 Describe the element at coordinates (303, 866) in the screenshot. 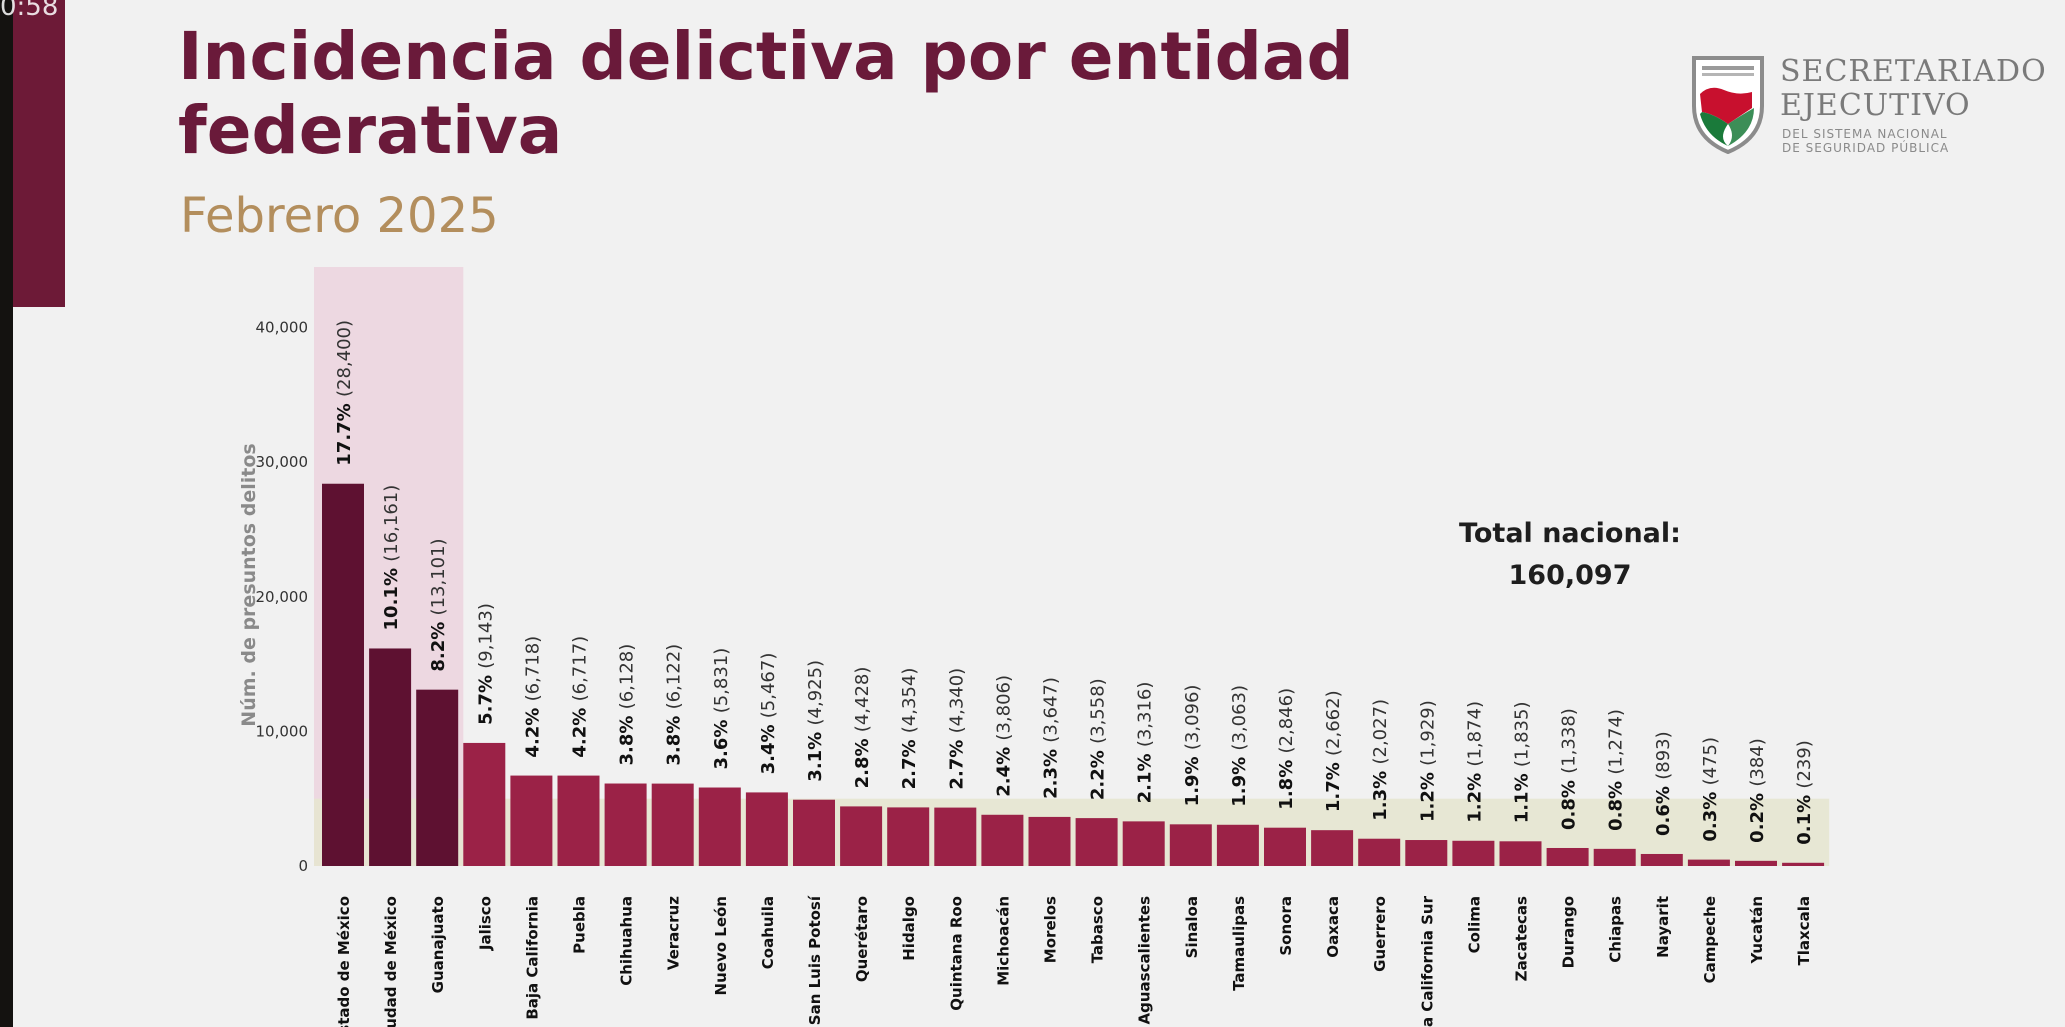

I see `y-tick-label: 0` at that location.